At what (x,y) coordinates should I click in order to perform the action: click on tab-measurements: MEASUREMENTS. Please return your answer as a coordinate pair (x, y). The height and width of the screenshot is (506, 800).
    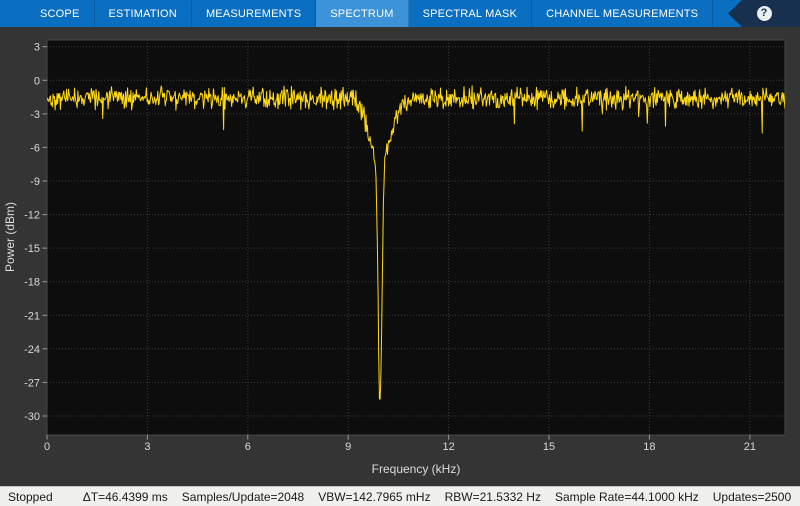
    Looking at the image, I should click on (254, 13).